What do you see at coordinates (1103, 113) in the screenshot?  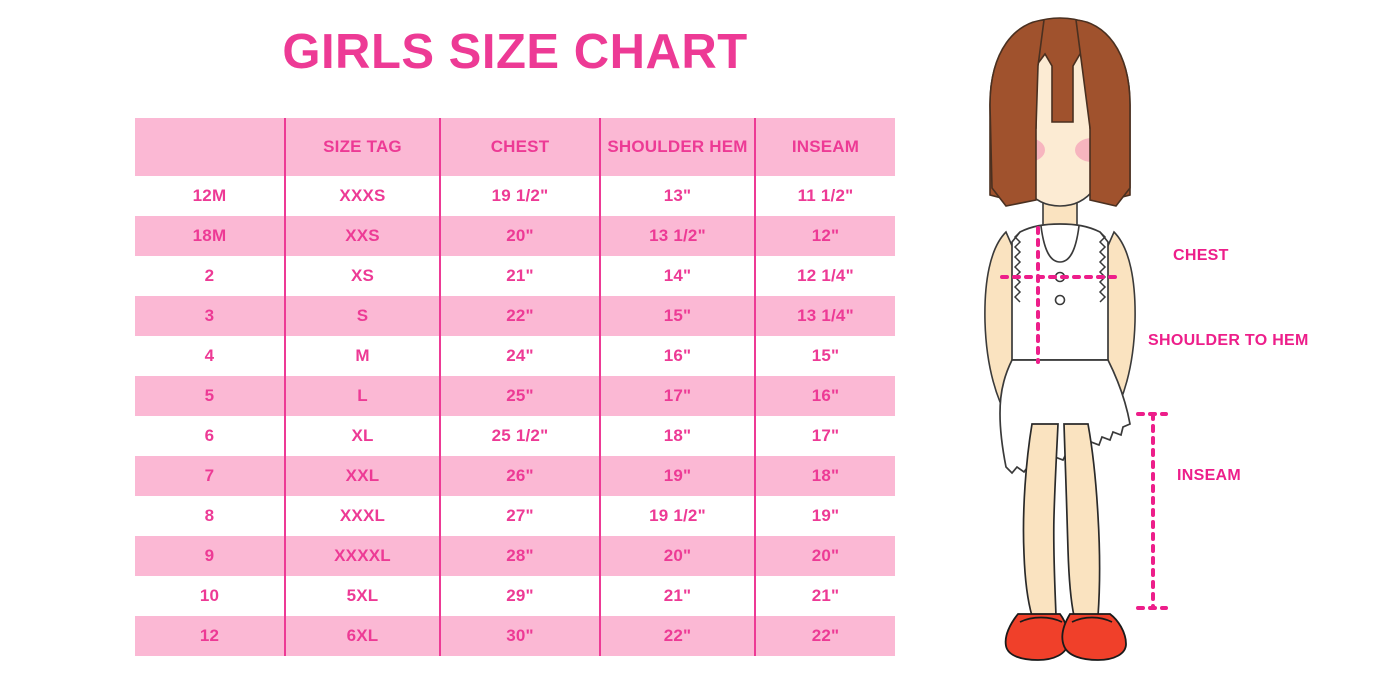 I see `hair-right-icon` at bounding box center [1103, 113].